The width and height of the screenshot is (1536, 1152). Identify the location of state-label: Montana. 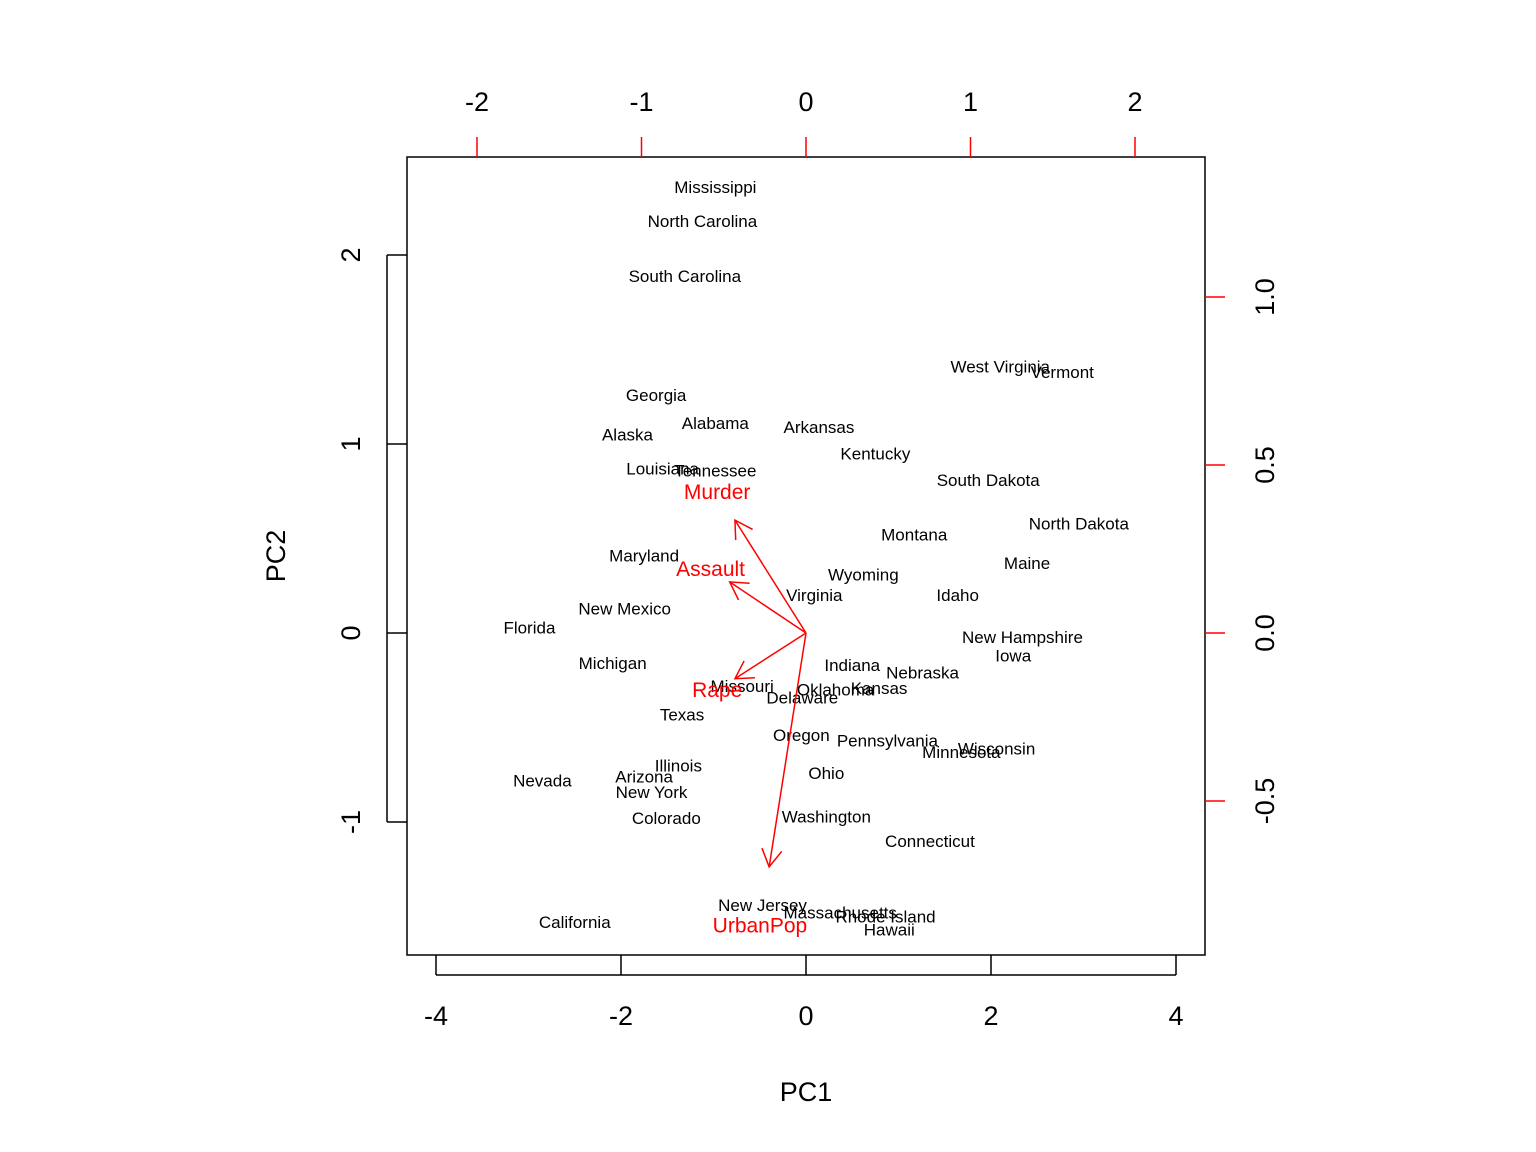
(914, 535).